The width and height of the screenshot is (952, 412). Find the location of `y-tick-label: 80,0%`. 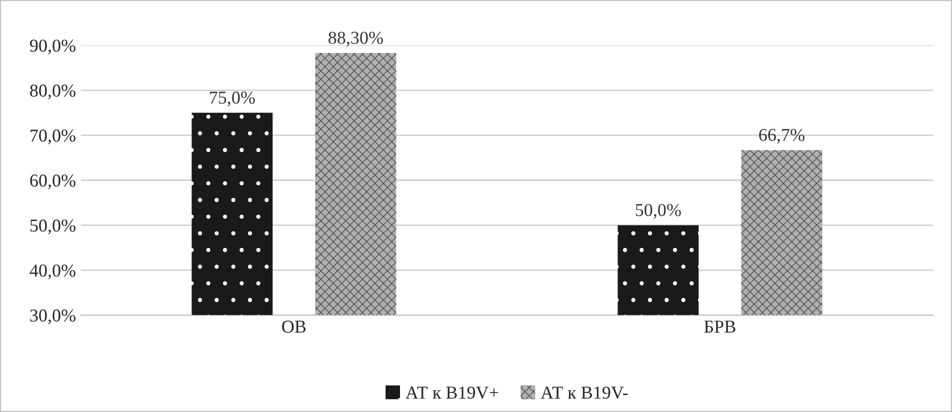

y-tick-label: 80,0% is located at coordinates (53, 92).